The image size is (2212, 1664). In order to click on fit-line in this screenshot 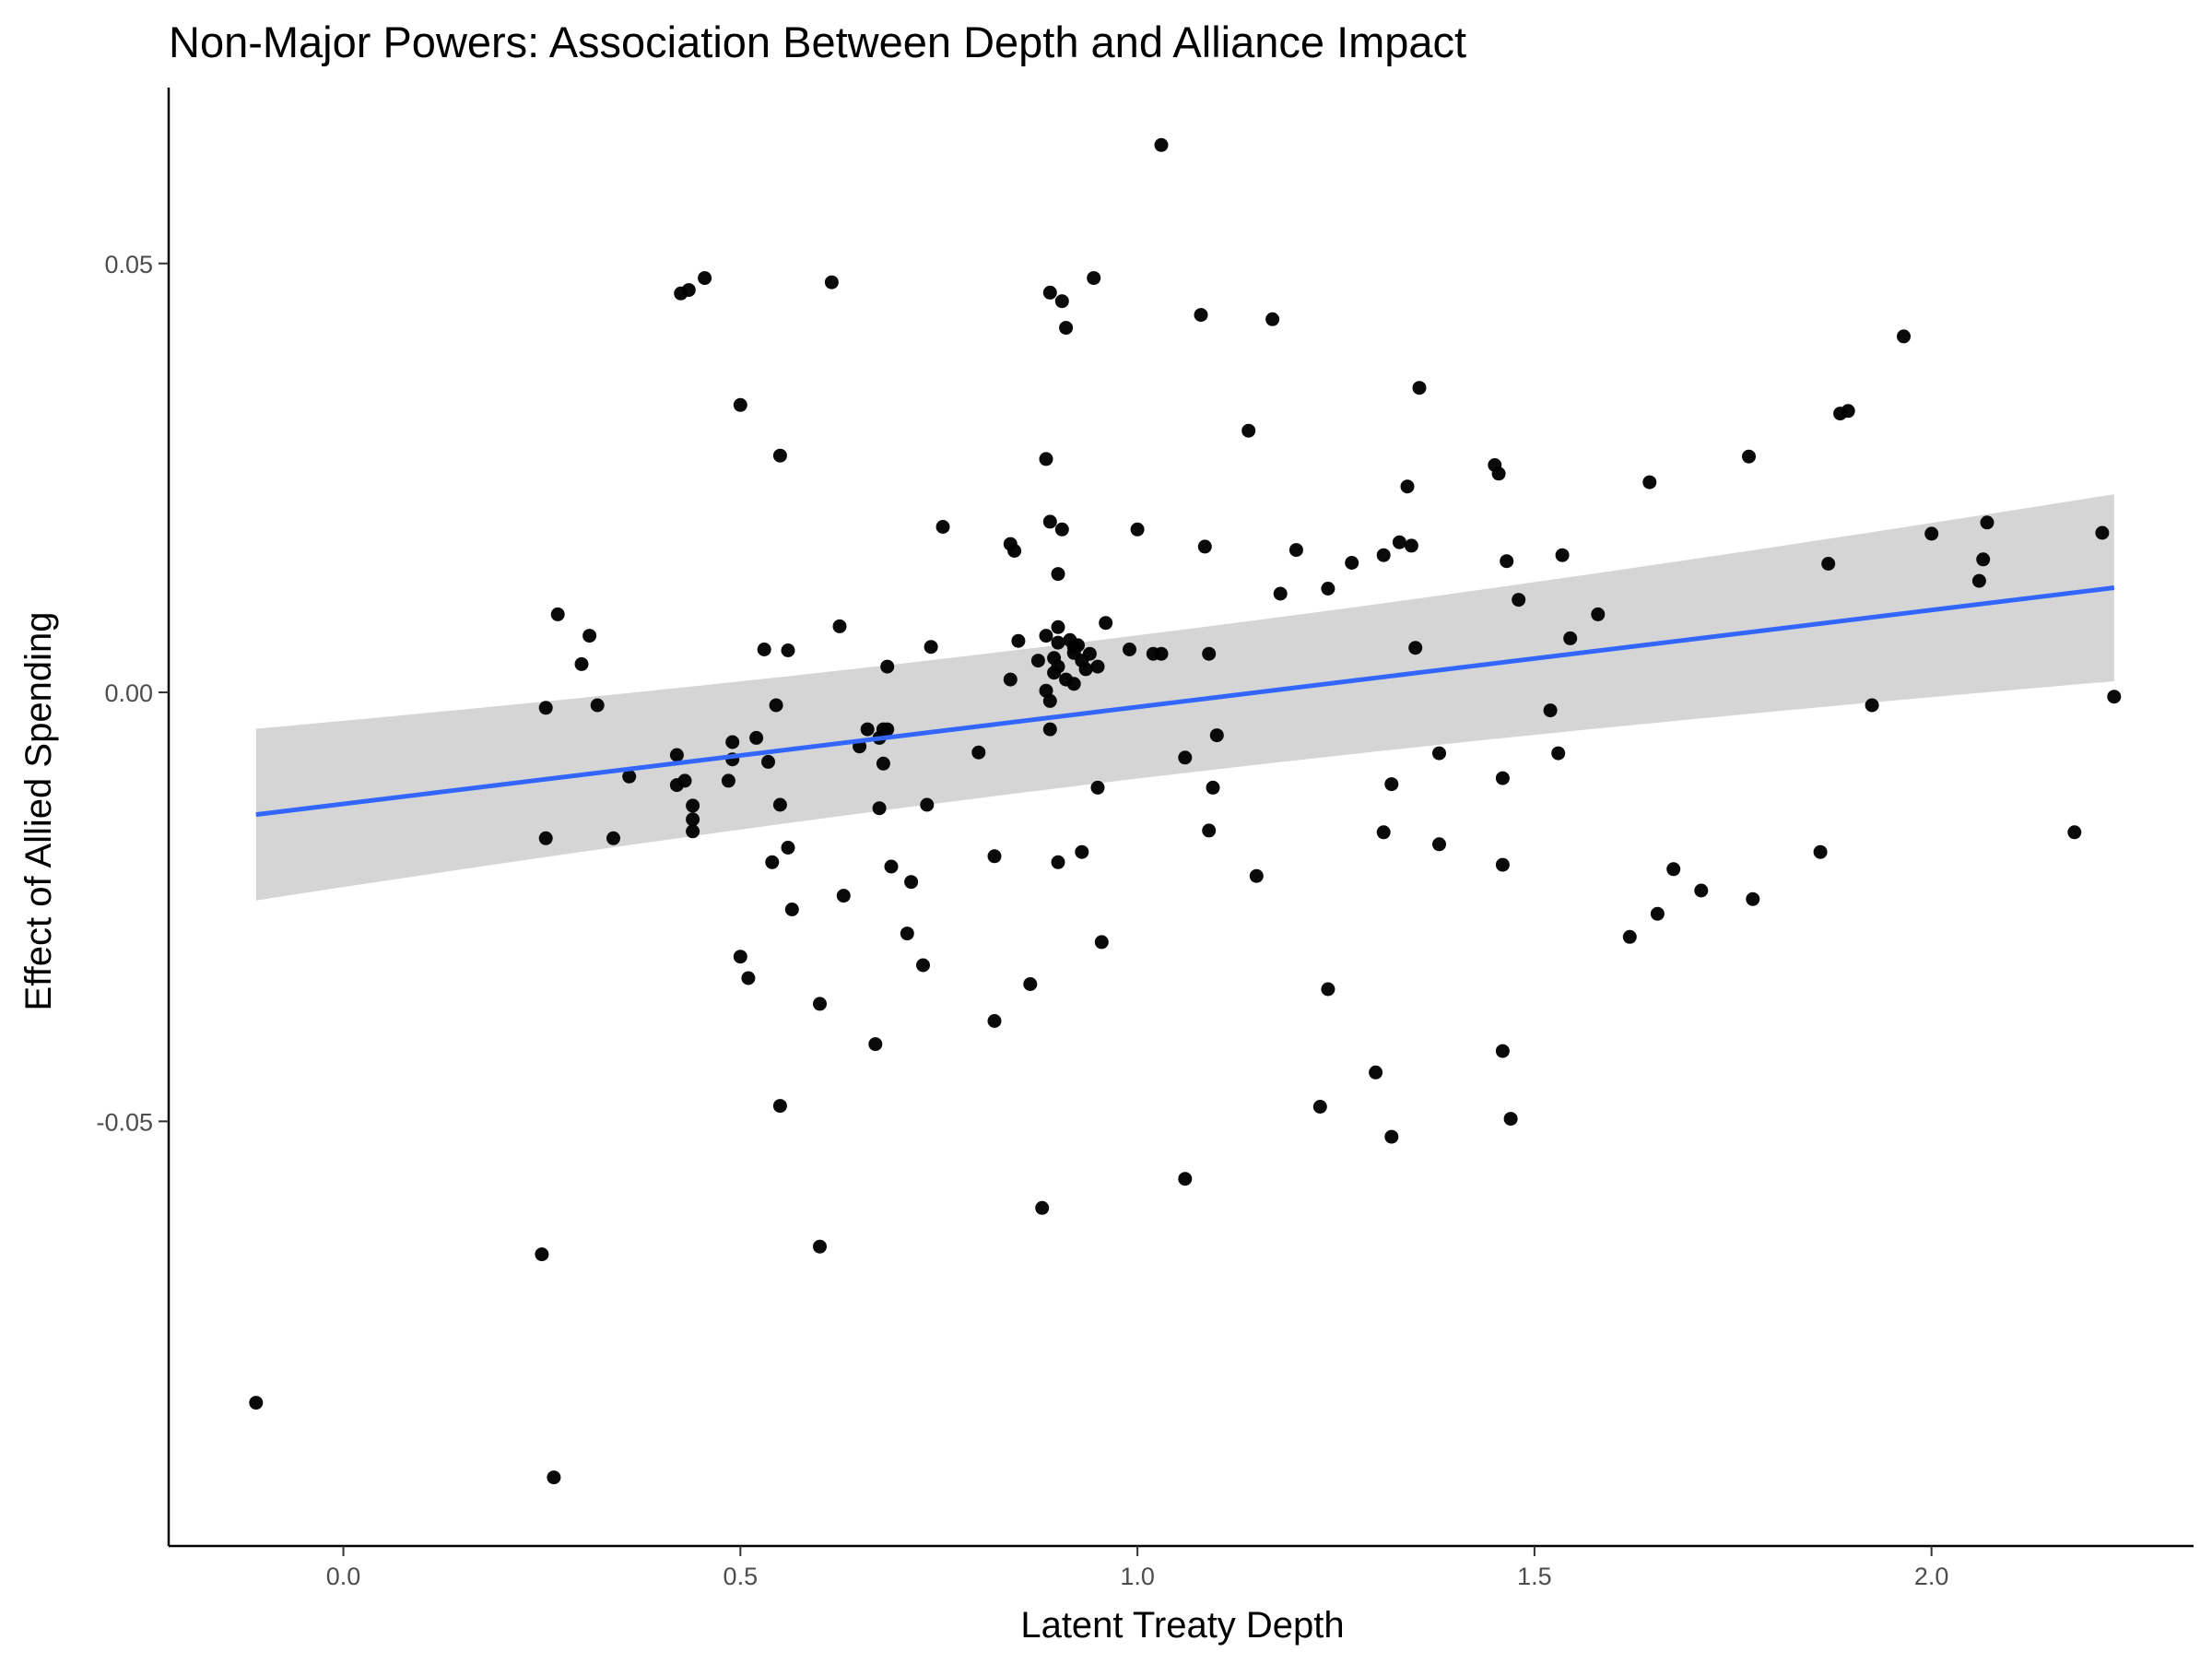, I will do `click(1185, 701)`.